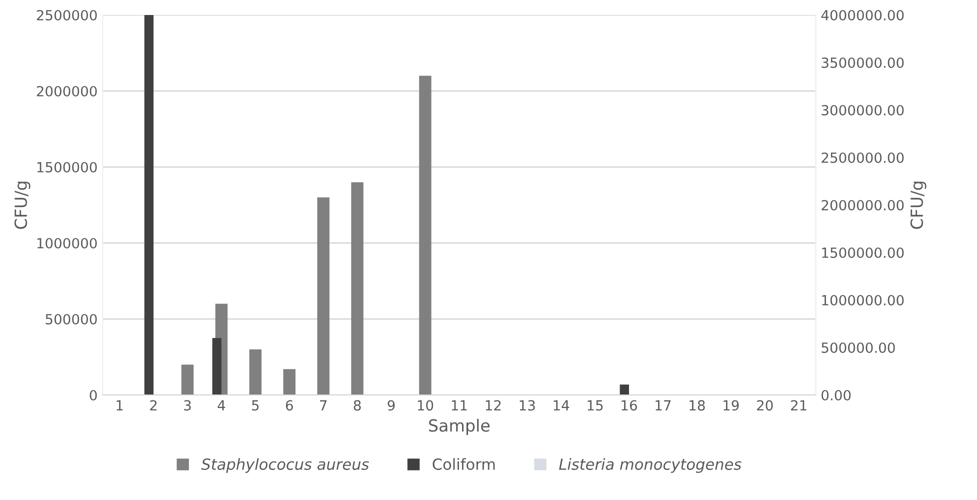  Describe the element at coordinates (663, 405) in the screenshot. I see `x-tick-label: 17` at that location.